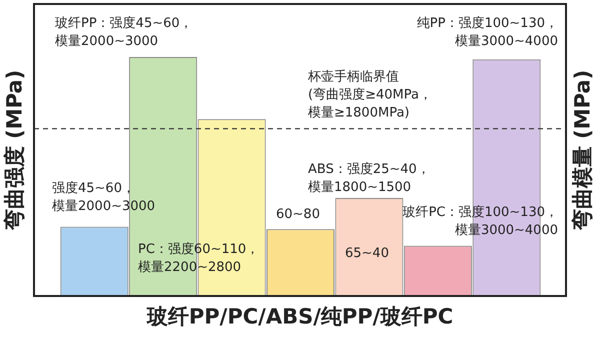  Describe the element at coordinates (487, 31) in the screenshot. I see `text: 纯PP：强度100~130，模量3000~4000` at that location.